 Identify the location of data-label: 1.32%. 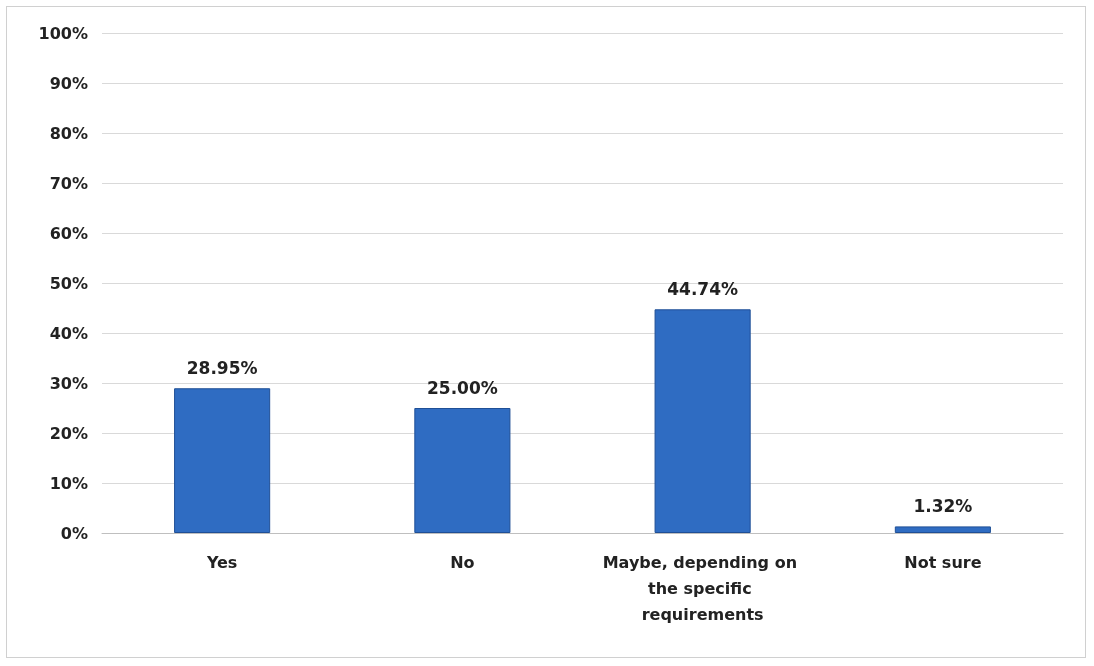
(943, 505).